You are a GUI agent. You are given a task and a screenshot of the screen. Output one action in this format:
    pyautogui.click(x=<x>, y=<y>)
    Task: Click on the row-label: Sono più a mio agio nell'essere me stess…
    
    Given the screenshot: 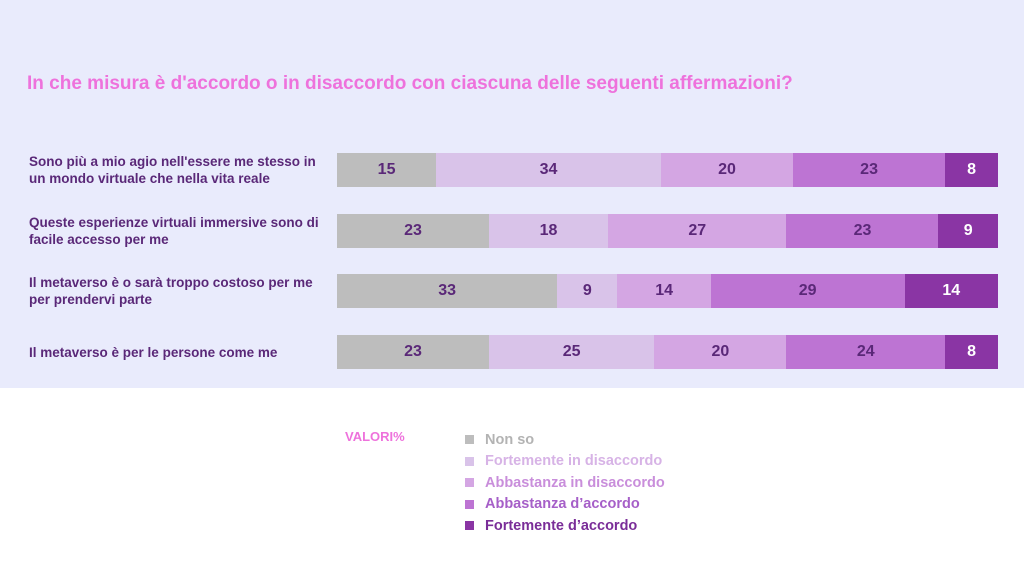 What is the action you would take?
    pyautogui.click(x=172, y=170)
    